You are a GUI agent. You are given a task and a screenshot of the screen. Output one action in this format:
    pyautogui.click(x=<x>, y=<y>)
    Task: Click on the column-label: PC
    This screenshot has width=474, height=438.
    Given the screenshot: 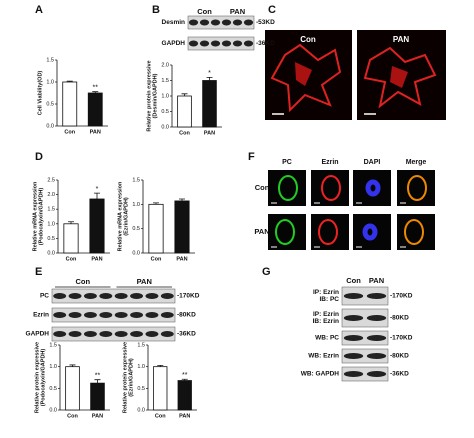 What is the action you would take?
    pyautogui.click(x=287, y=162)
    